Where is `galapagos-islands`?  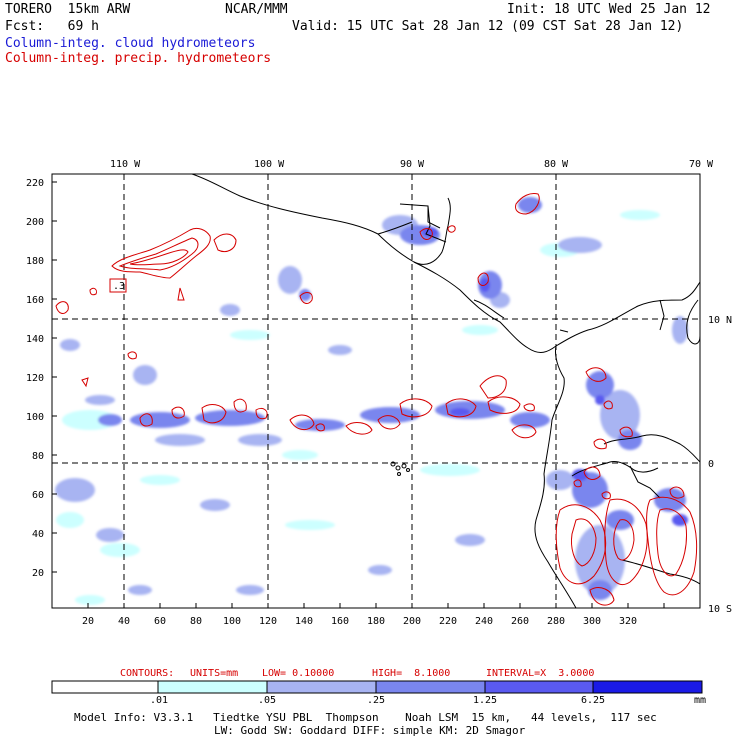
galapagos-islands is located at coordinates (400, 468).